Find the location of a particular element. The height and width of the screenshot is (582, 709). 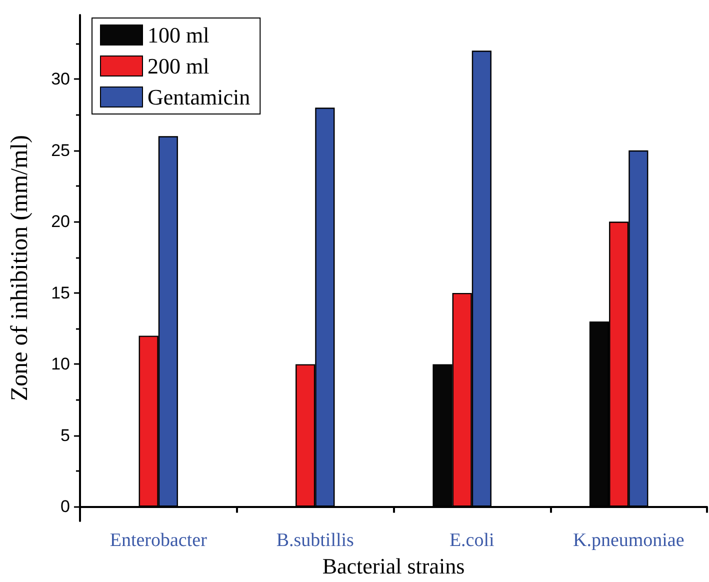

y-tick-label: 20 is located at coordinates (60, 222).